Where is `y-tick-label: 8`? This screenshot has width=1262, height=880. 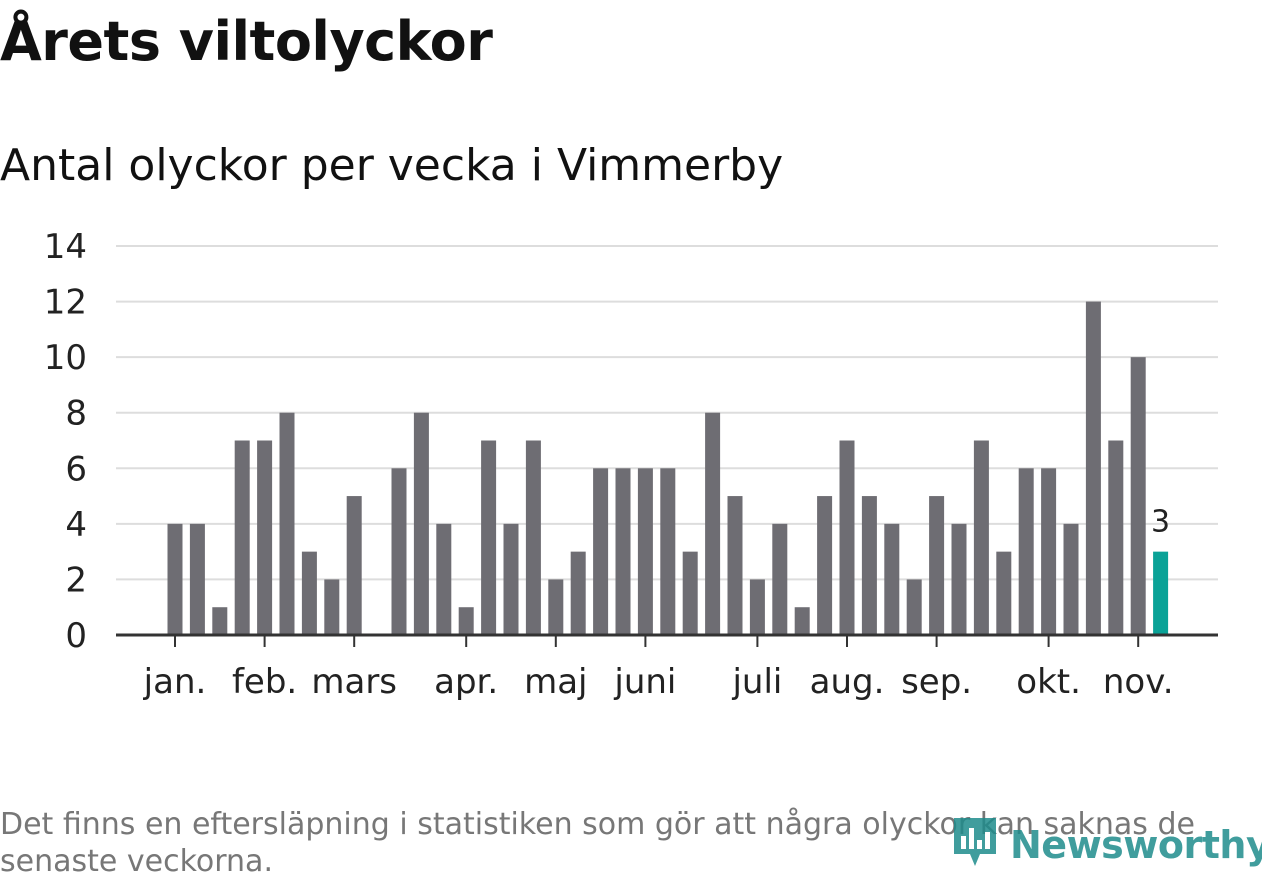 y-tick-label: 8 is located at coordinates (76, 414).